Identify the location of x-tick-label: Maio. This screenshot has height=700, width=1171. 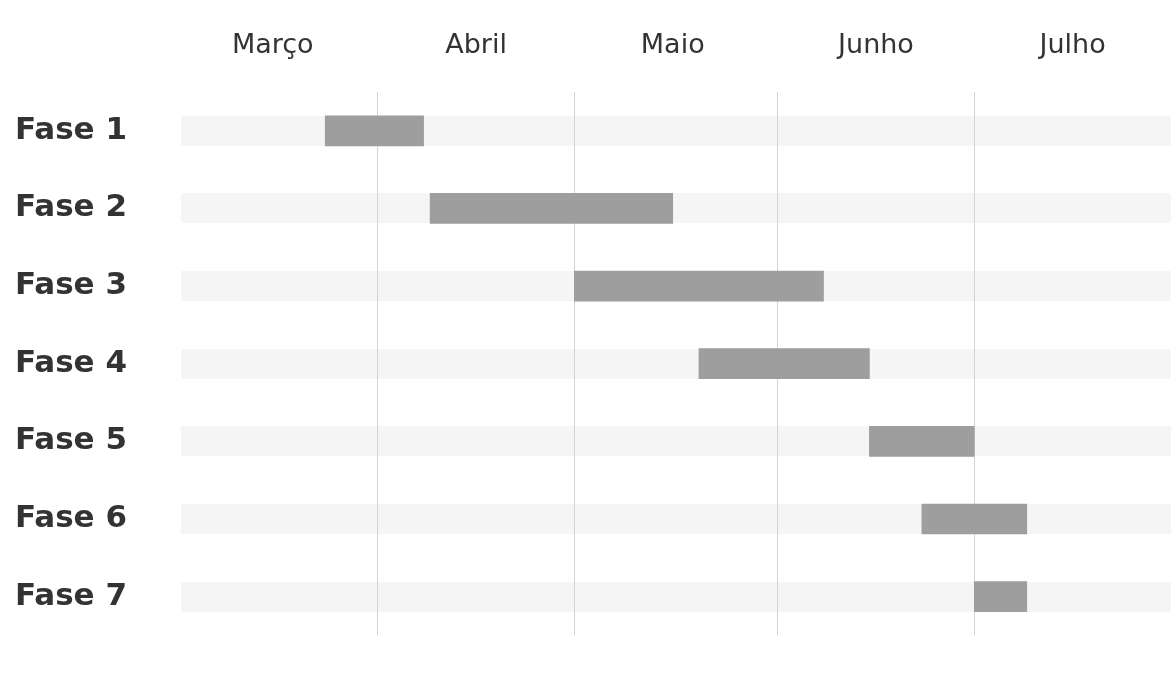
(672, 43).